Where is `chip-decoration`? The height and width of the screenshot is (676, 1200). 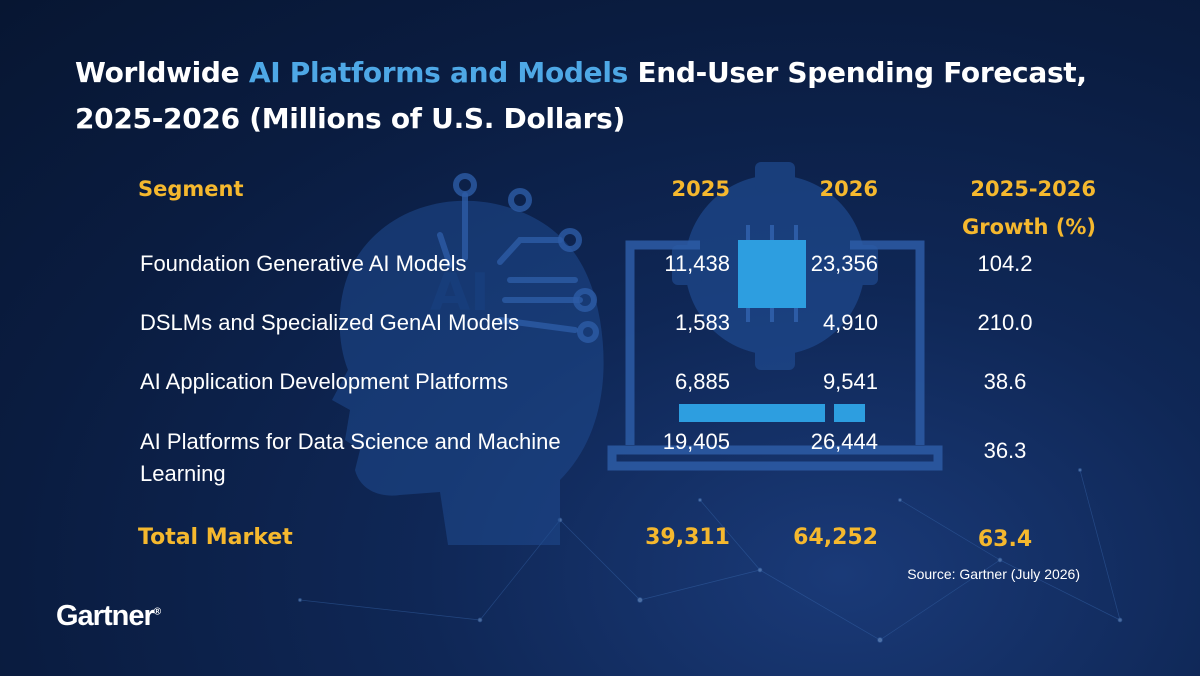
chip-decoration is located at coordinates (772, 274).